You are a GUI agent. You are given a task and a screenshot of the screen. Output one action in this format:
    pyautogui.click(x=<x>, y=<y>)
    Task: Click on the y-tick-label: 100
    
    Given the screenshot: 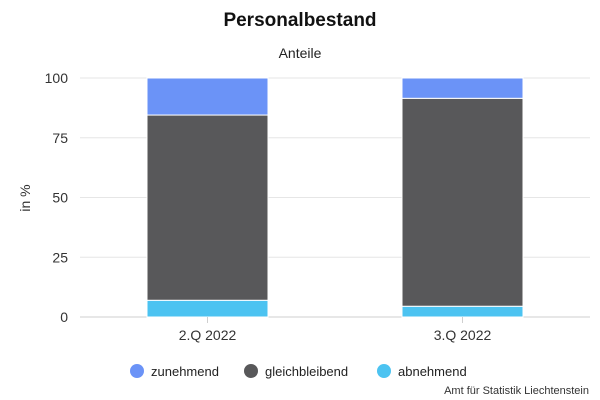 What is the action you would take?
    pyautogui.click(x=57, y=78)
    